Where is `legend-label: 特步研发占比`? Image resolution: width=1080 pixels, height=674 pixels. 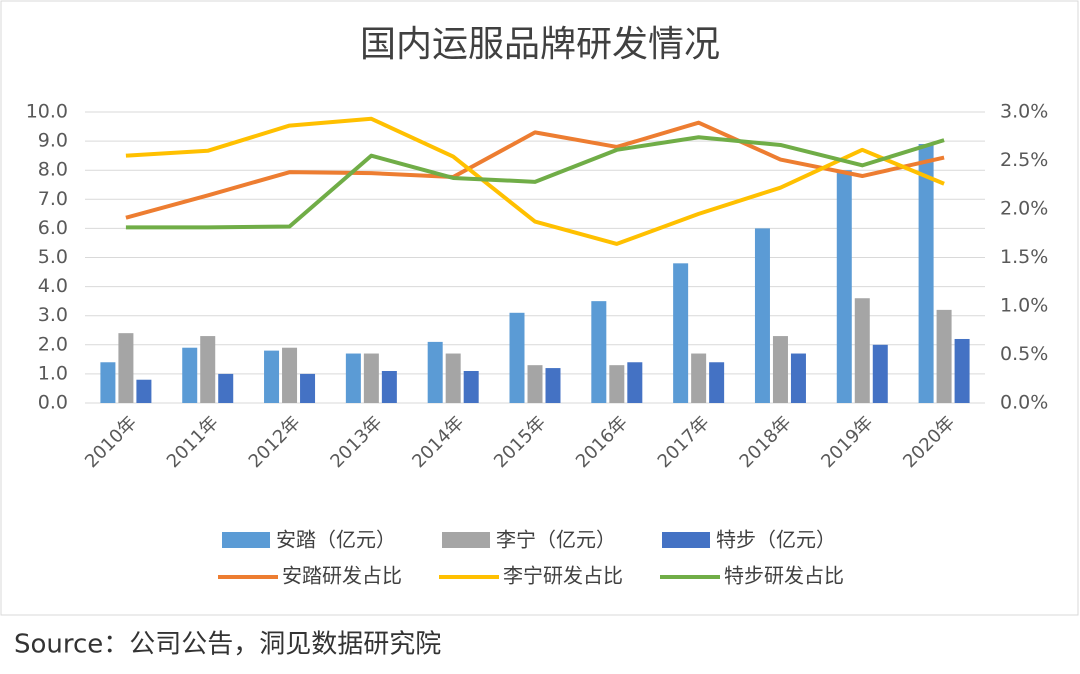 legend-label: 特步研发占比 is located at coordinates (784, 576).